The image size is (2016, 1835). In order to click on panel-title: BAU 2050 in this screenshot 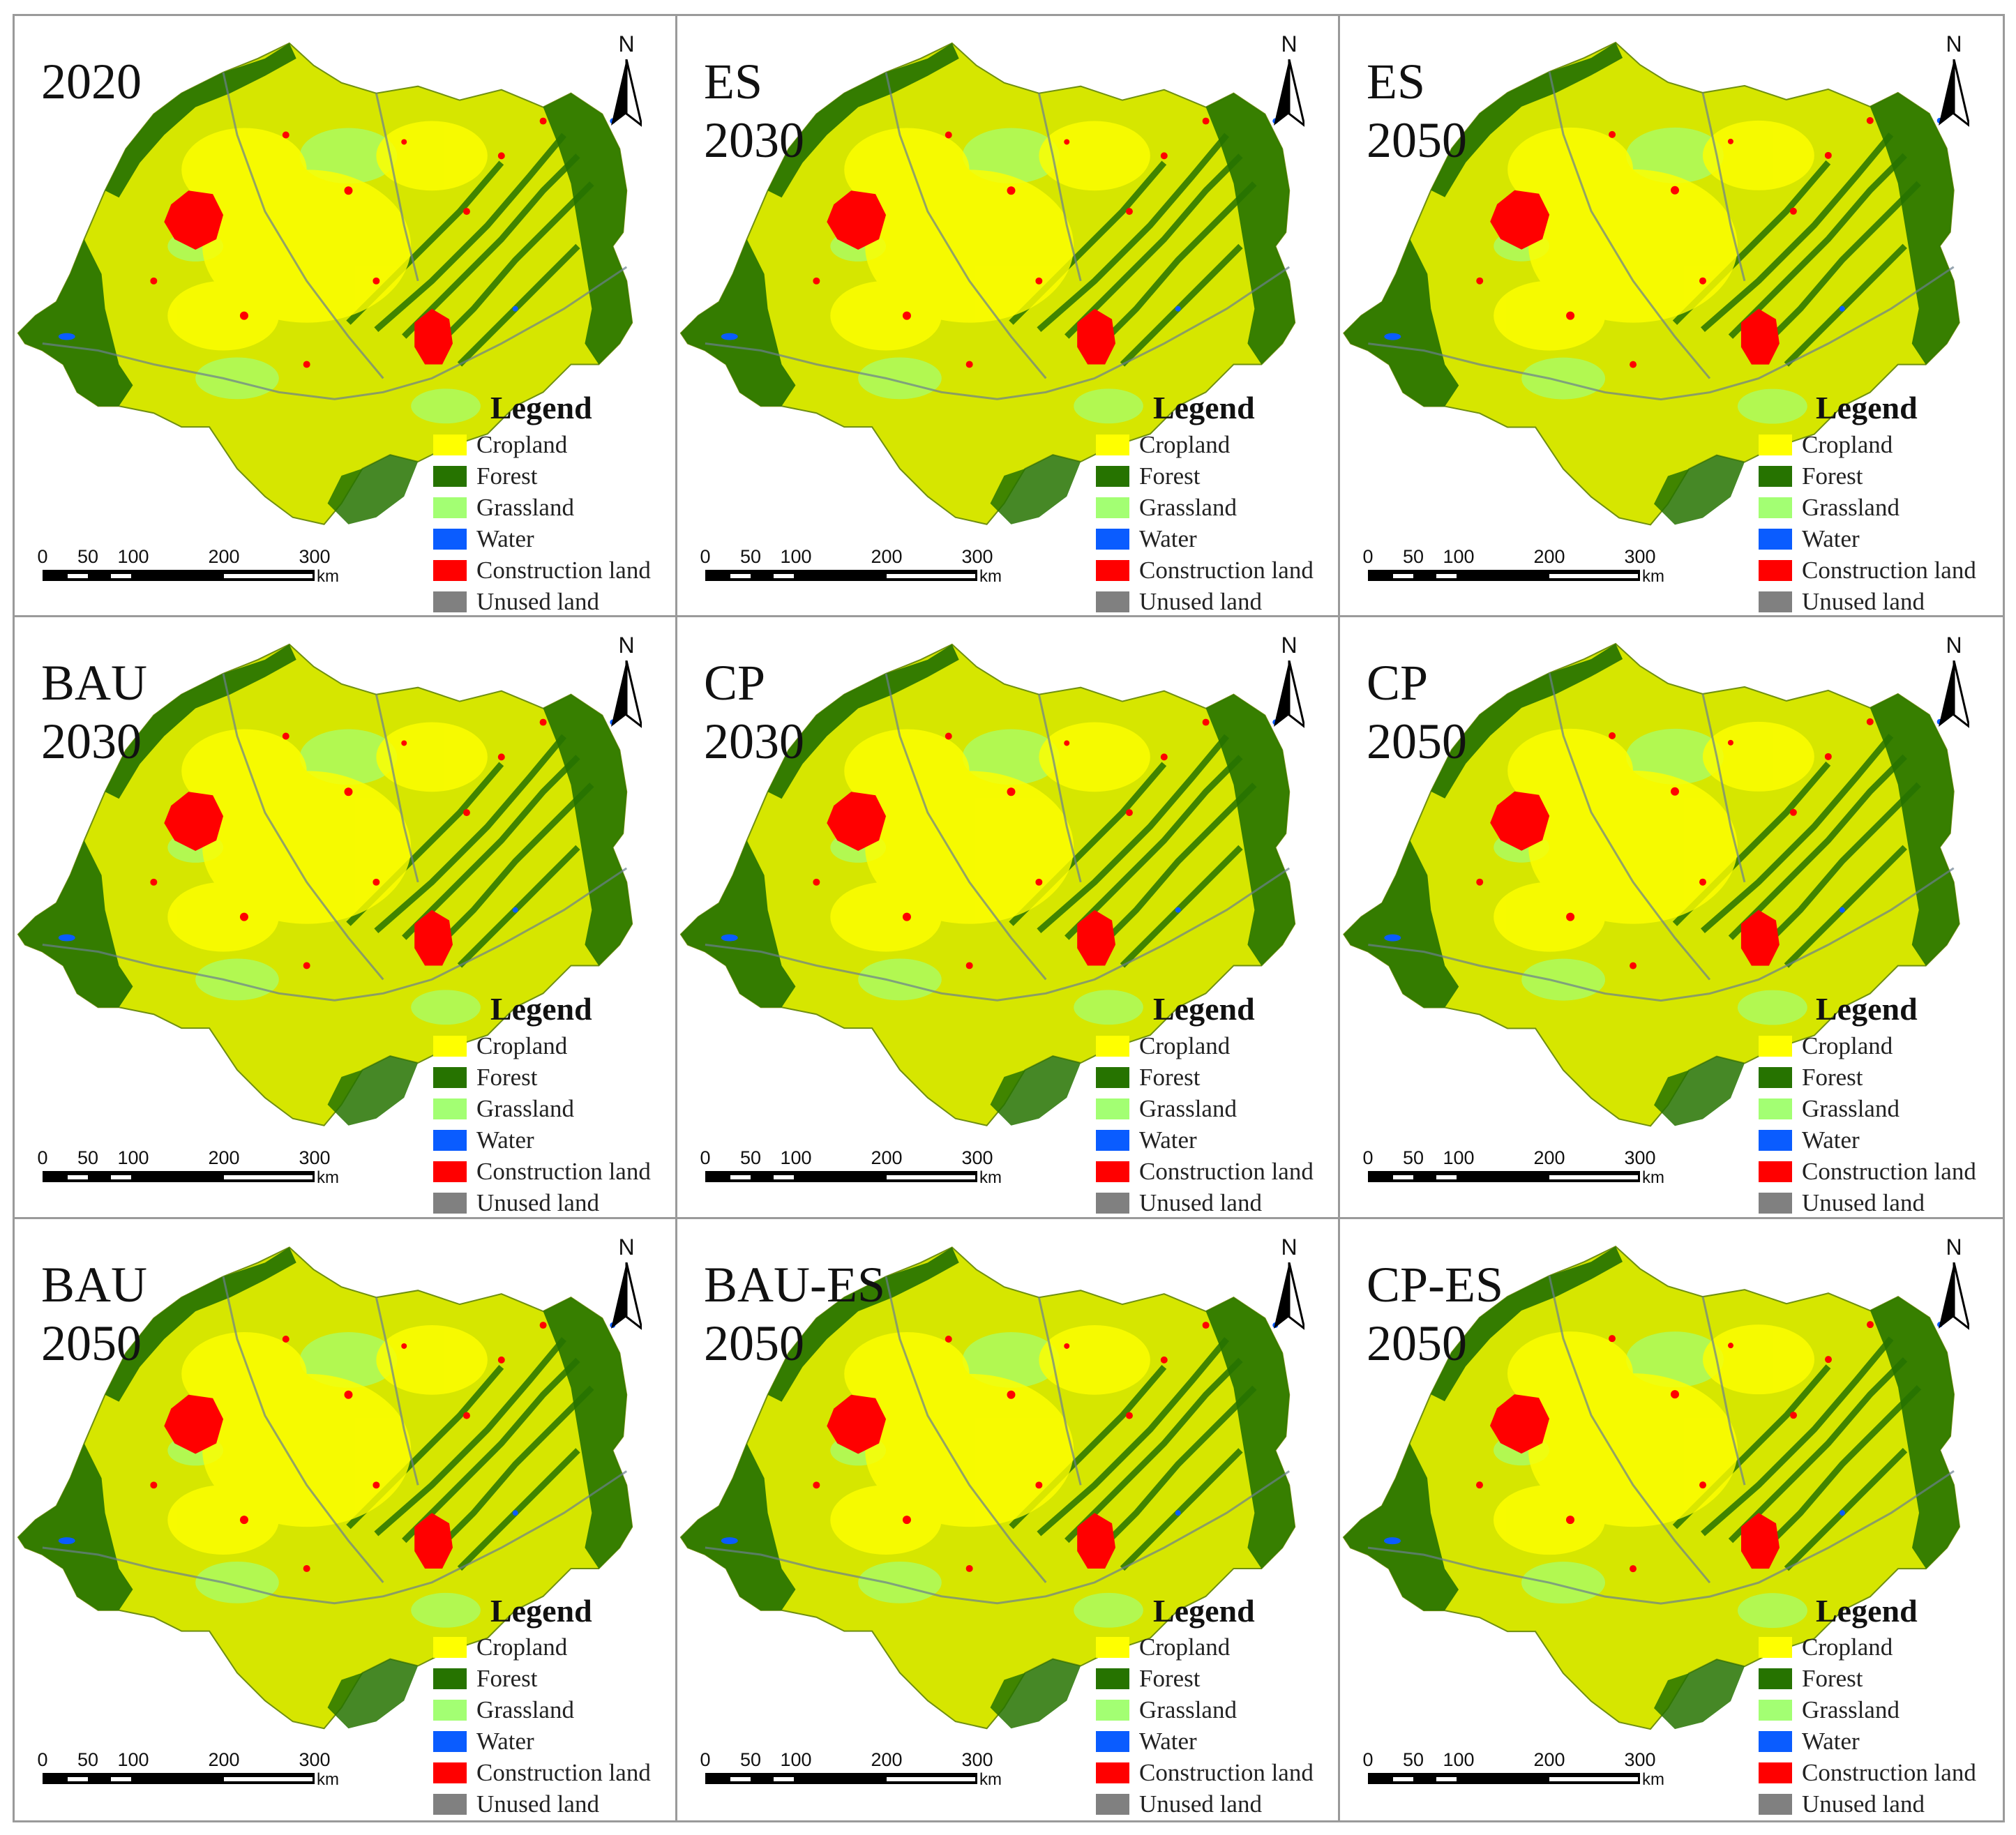, I will do `click(94, 1314)`.